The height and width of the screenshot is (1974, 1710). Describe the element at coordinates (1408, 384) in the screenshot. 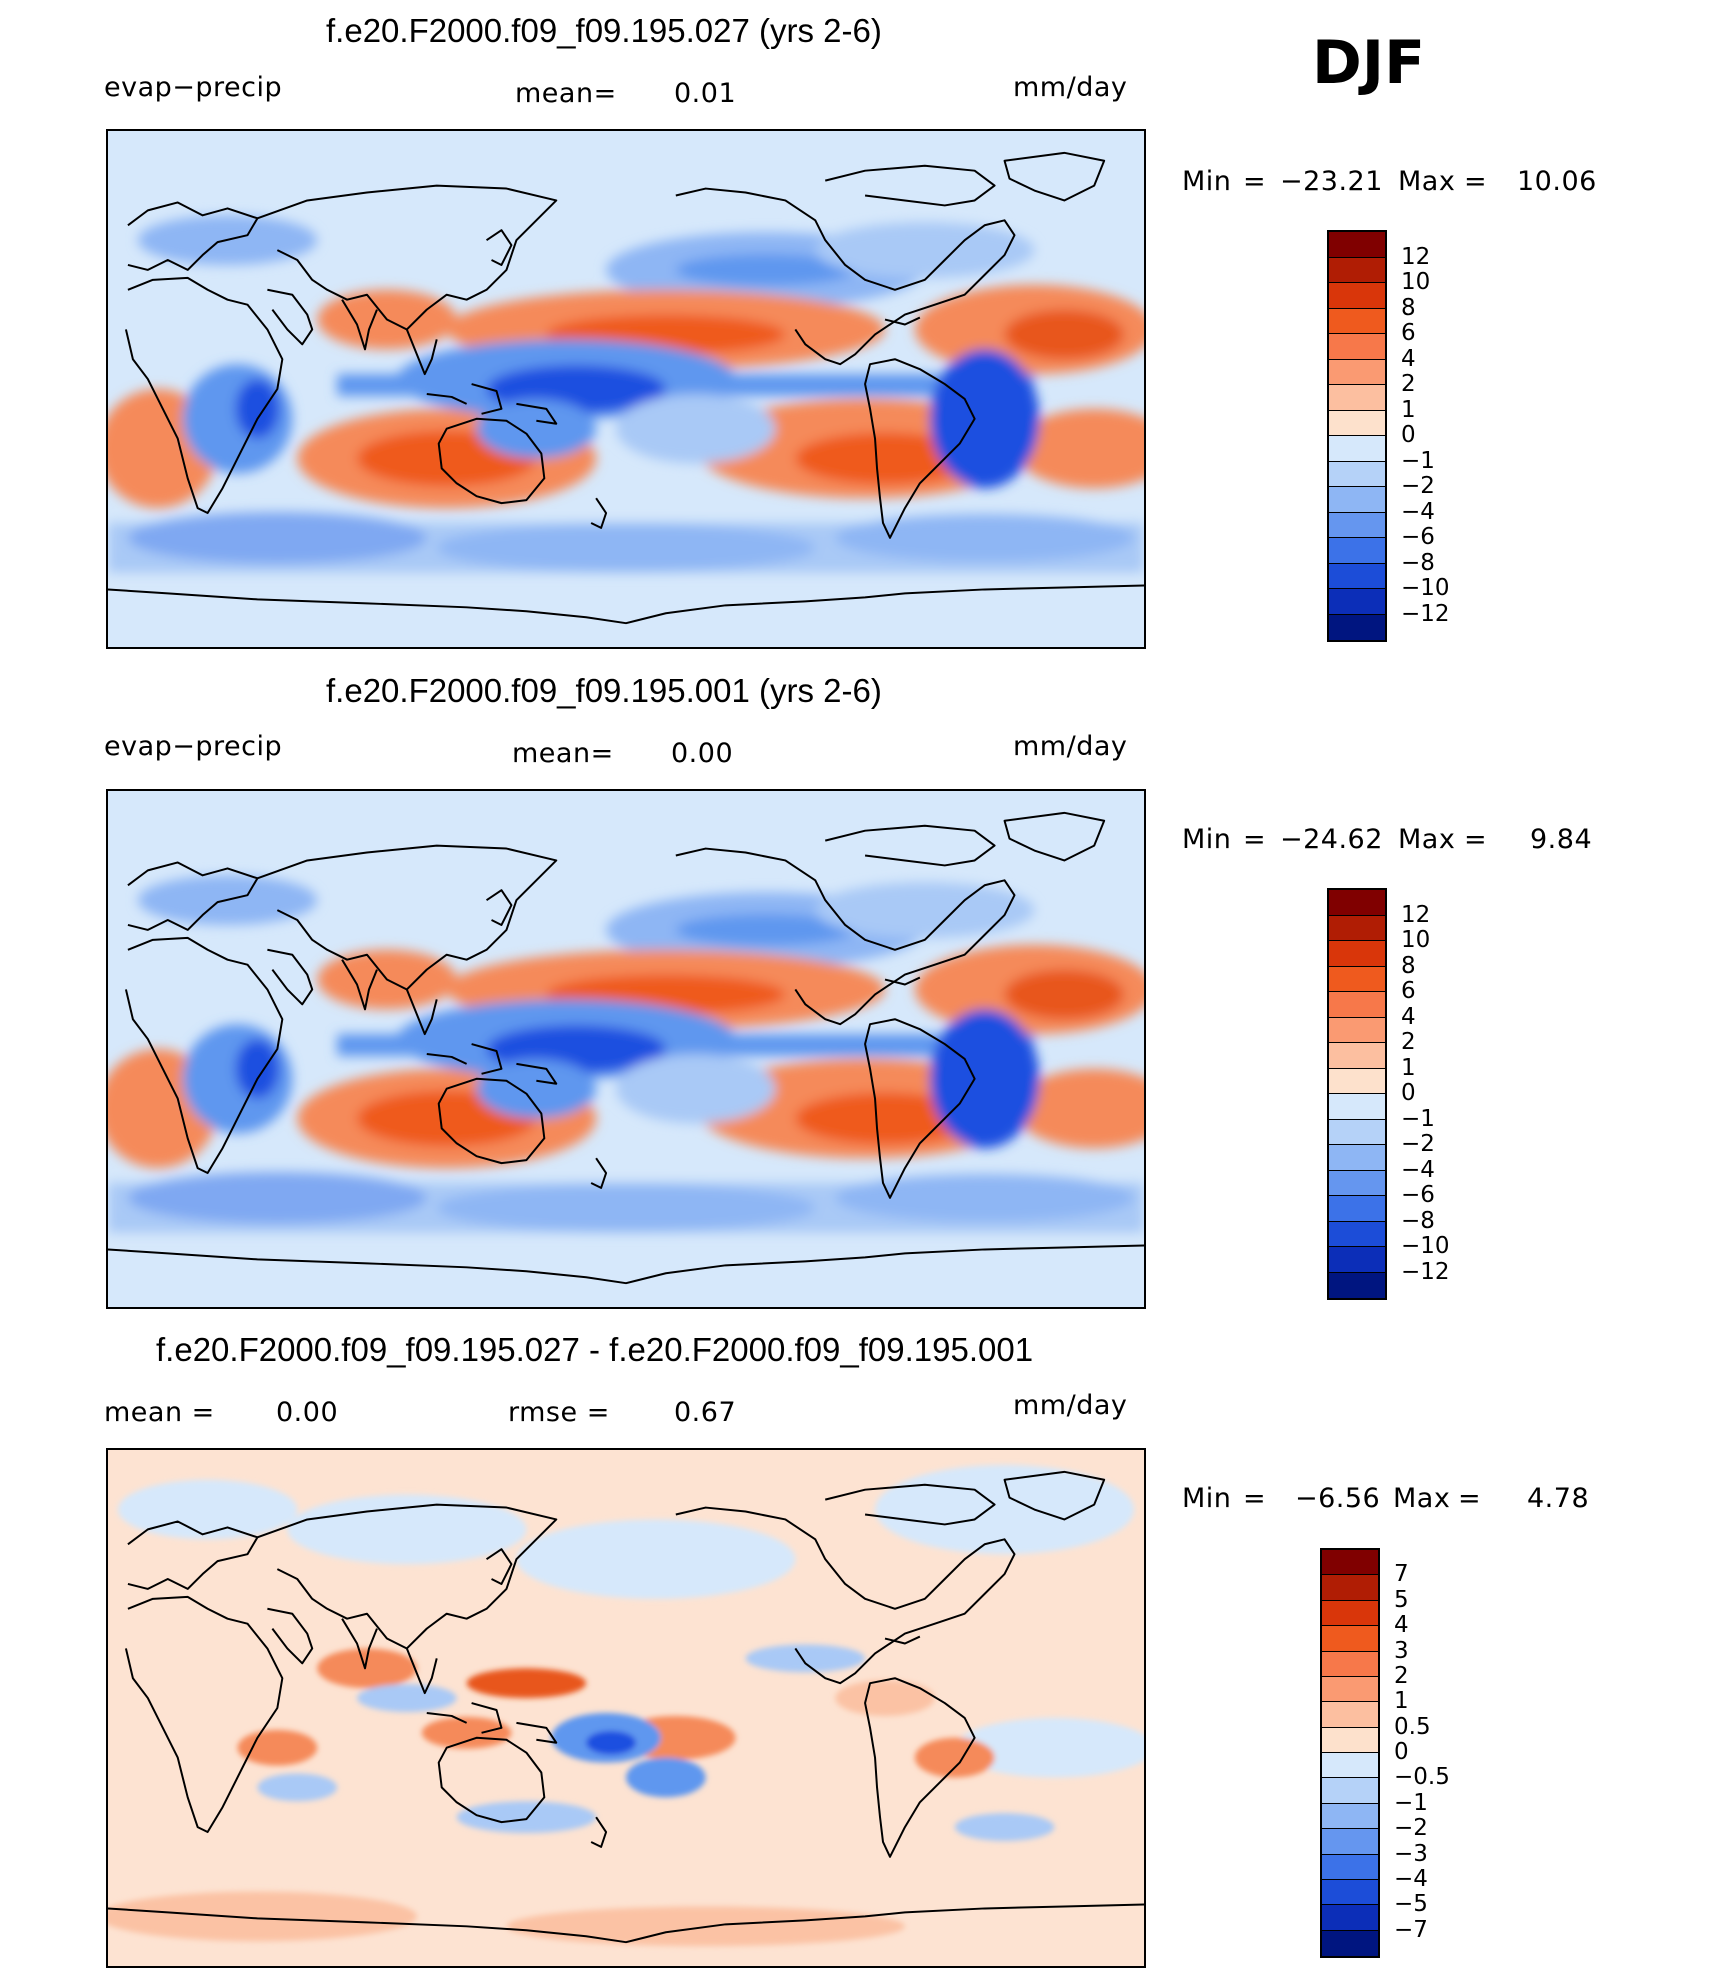

I see `colorbar-tick-label: 2` at that location.